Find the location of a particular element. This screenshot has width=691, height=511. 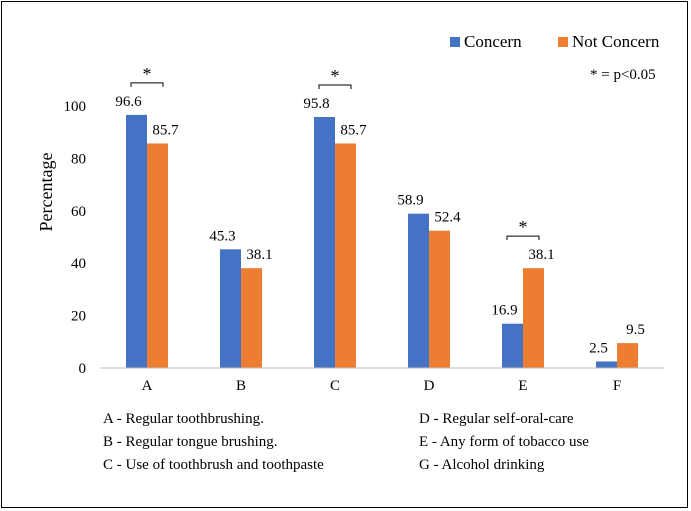

data-label: 45.3 is located at coordinates (222, 236).